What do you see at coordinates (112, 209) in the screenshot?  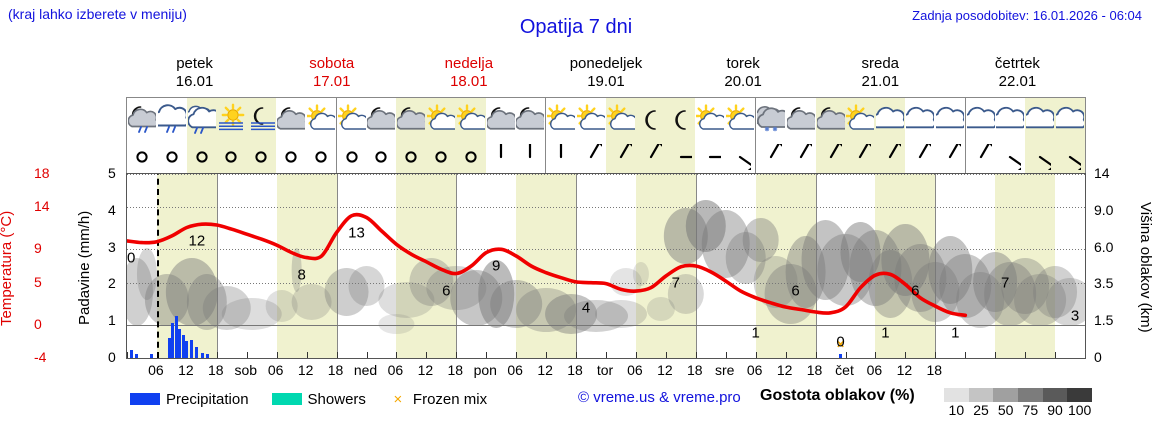 I see `precipitation-tick: 4` at bounding box center [112, 209].